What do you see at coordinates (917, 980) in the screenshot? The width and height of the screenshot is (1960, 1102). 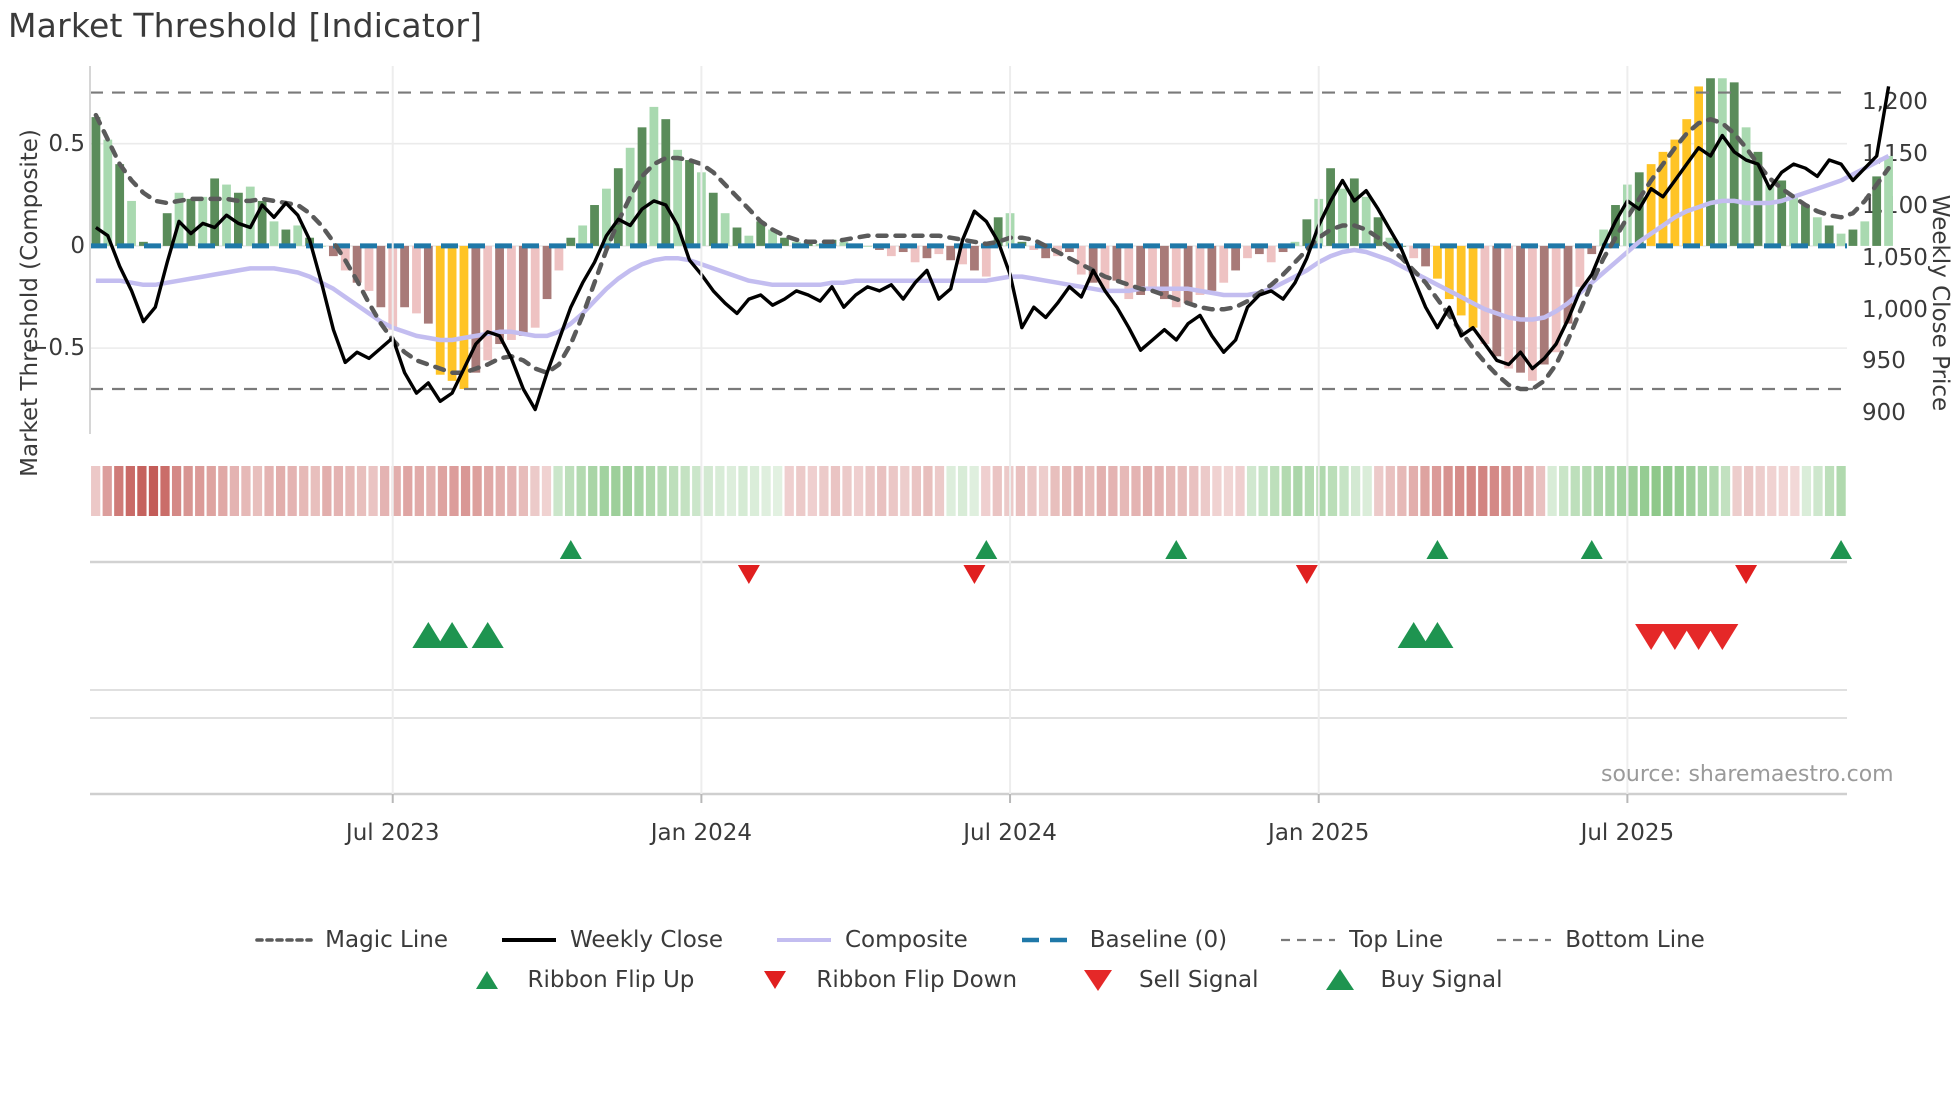 I see `legend-label: Ribbon Flip Down` at bounding box center [917, 980].